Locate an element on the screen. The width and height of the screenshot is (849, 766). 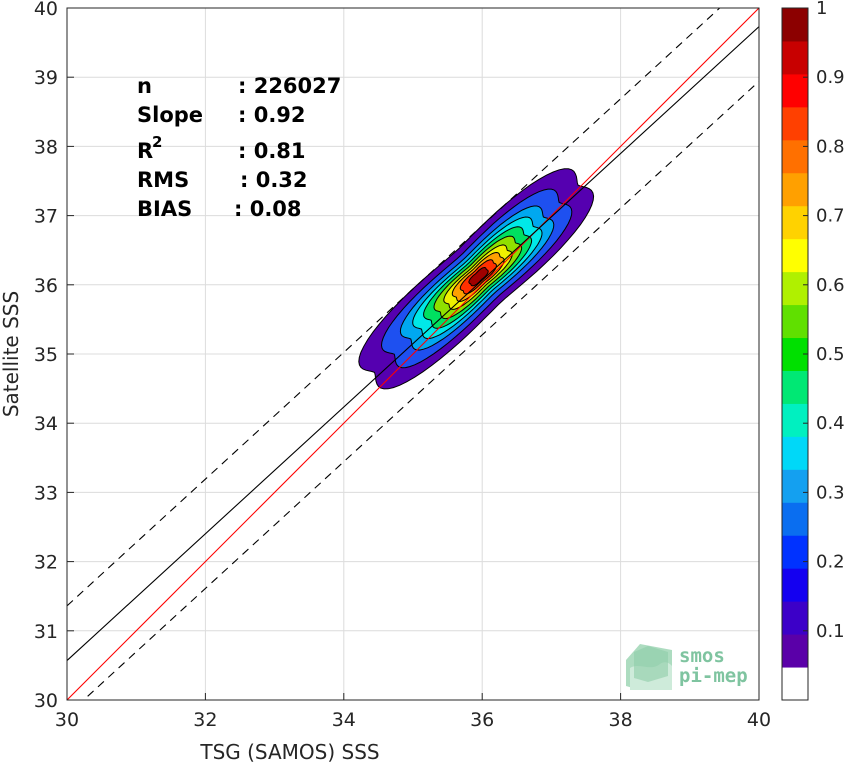
y-axis-ticks: 30 31 32 33 34 35 36 37 38 39 40 is located at coordinates (54, 356).